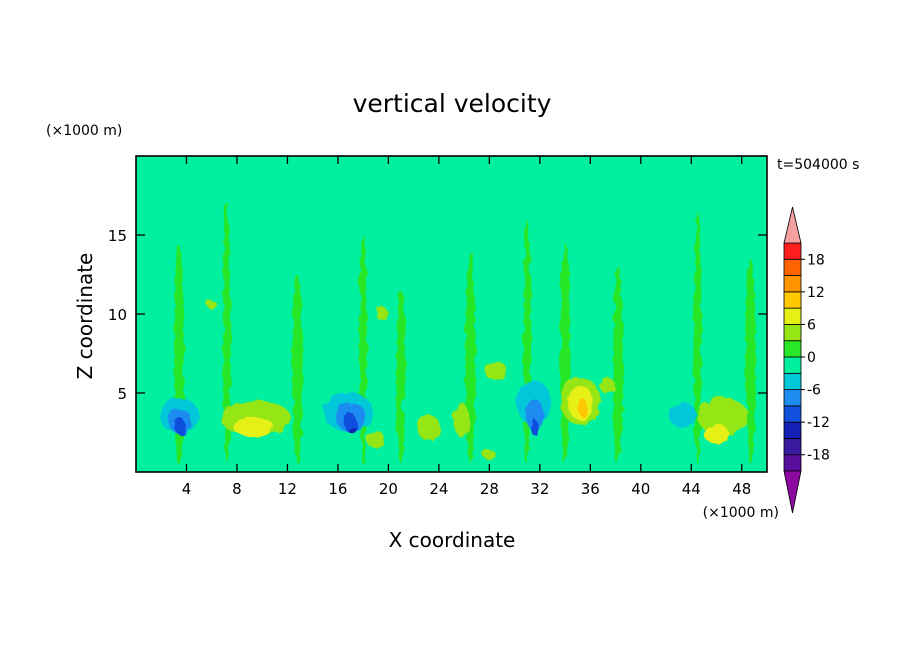 Image resolution: width=904 pixels, height=654 pixels. I want to click on y-unit-label: (×1000 m), so click(84, 131).